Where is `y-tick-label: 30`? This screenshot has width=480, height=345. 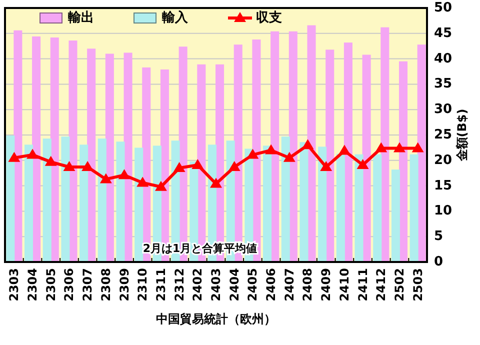 y-tick-label: 30 is located at coordinates (443, 110).